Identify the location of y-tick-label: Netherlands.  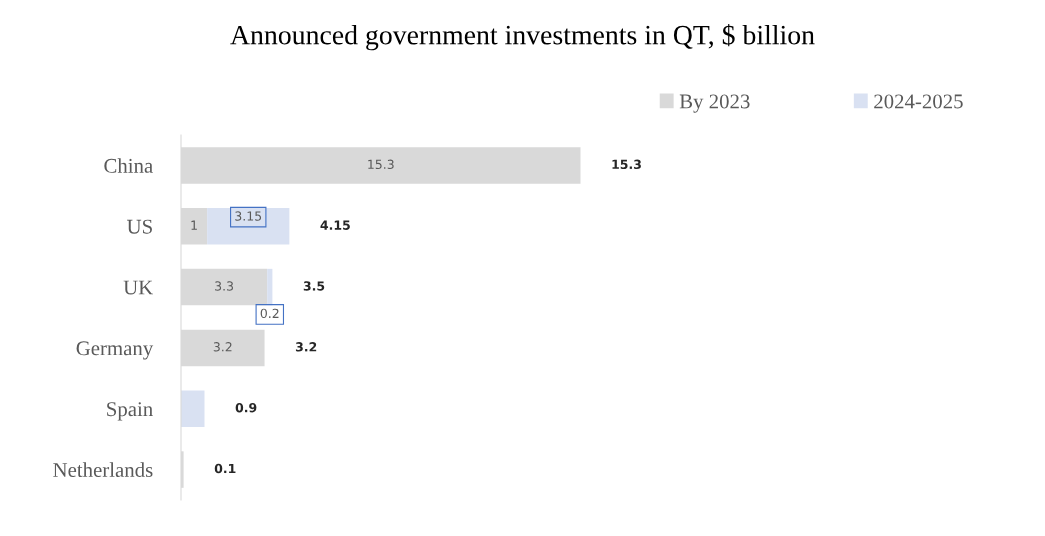
(103, 470).